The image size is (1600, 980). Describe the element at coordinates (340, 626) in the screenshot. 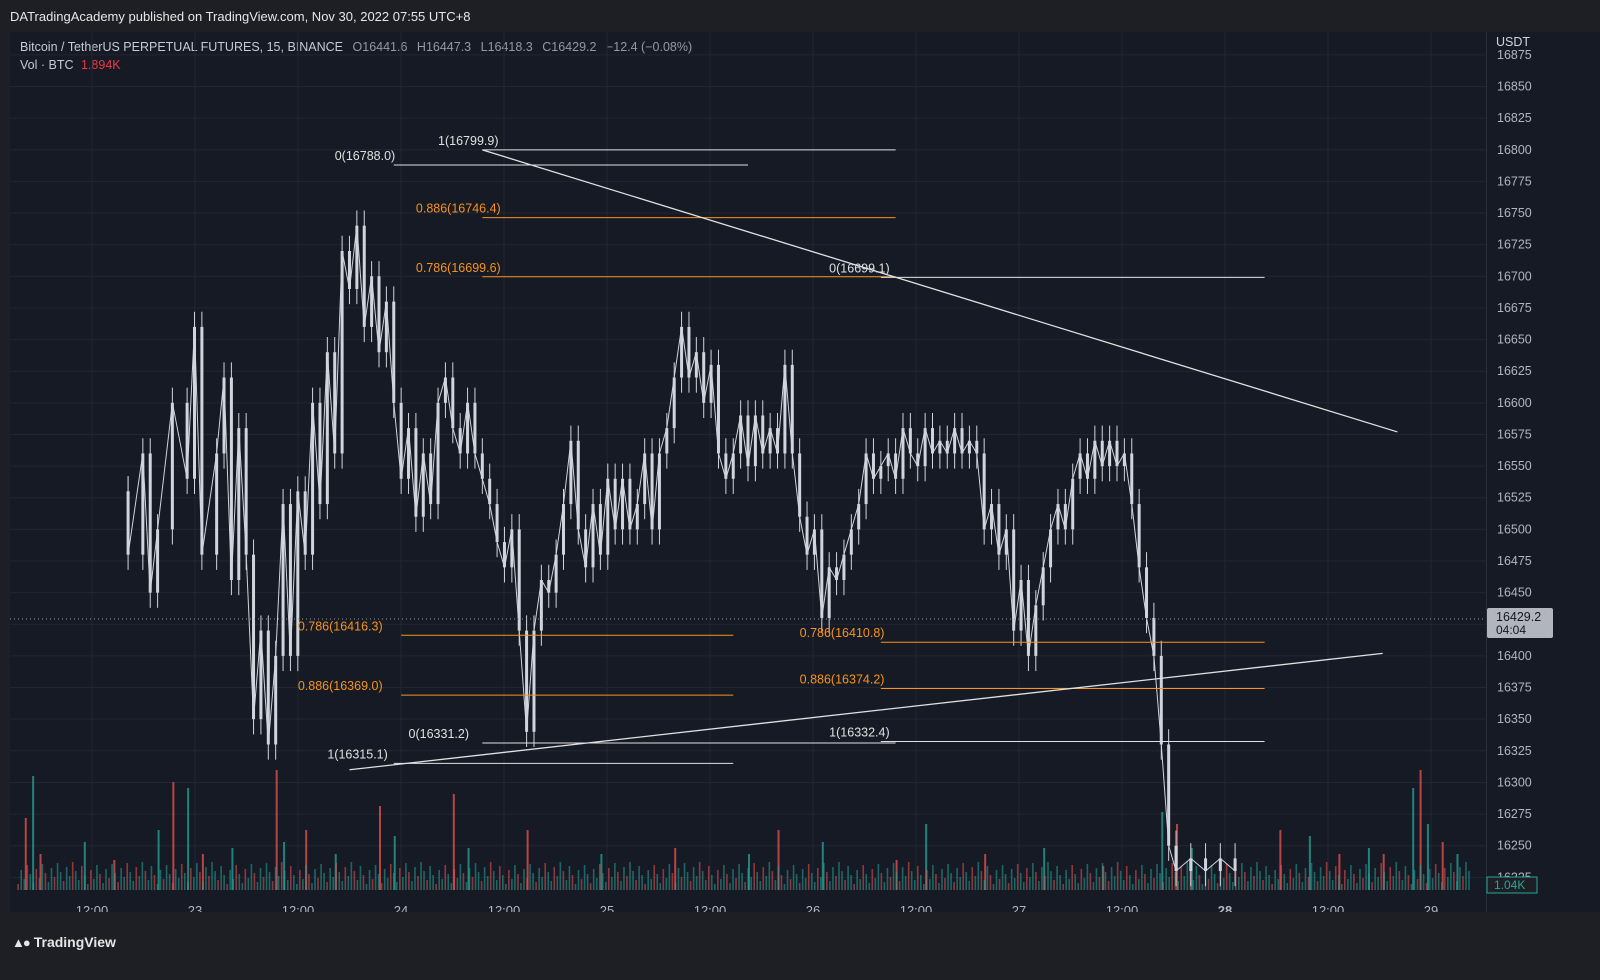

I see `fib-level-label: 0.786(16416.3)` at that location.